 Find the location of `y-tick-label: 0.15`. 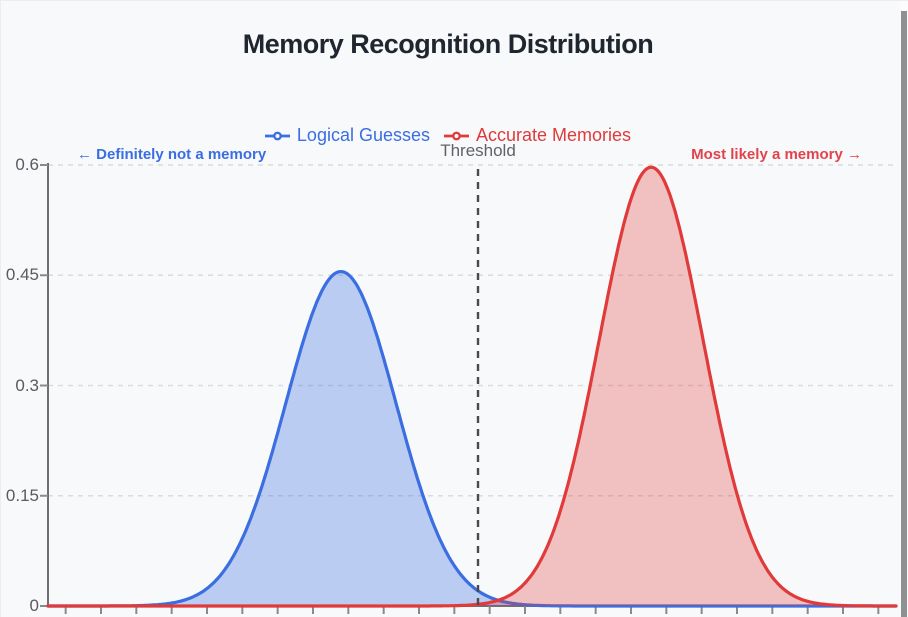

y-tick-label: 0.15 is located at coordinates (22, 495).